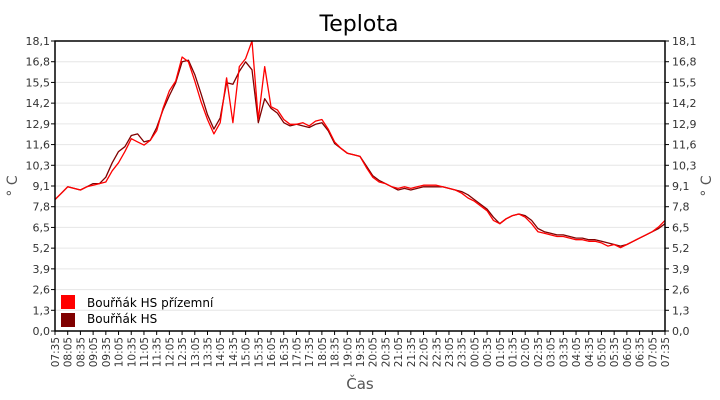 This screenshot has height=400, width=720. Describe the element at coordinates (42, 227) in the screenshot. I see `y-tick-label-left: 6,5` at that location.